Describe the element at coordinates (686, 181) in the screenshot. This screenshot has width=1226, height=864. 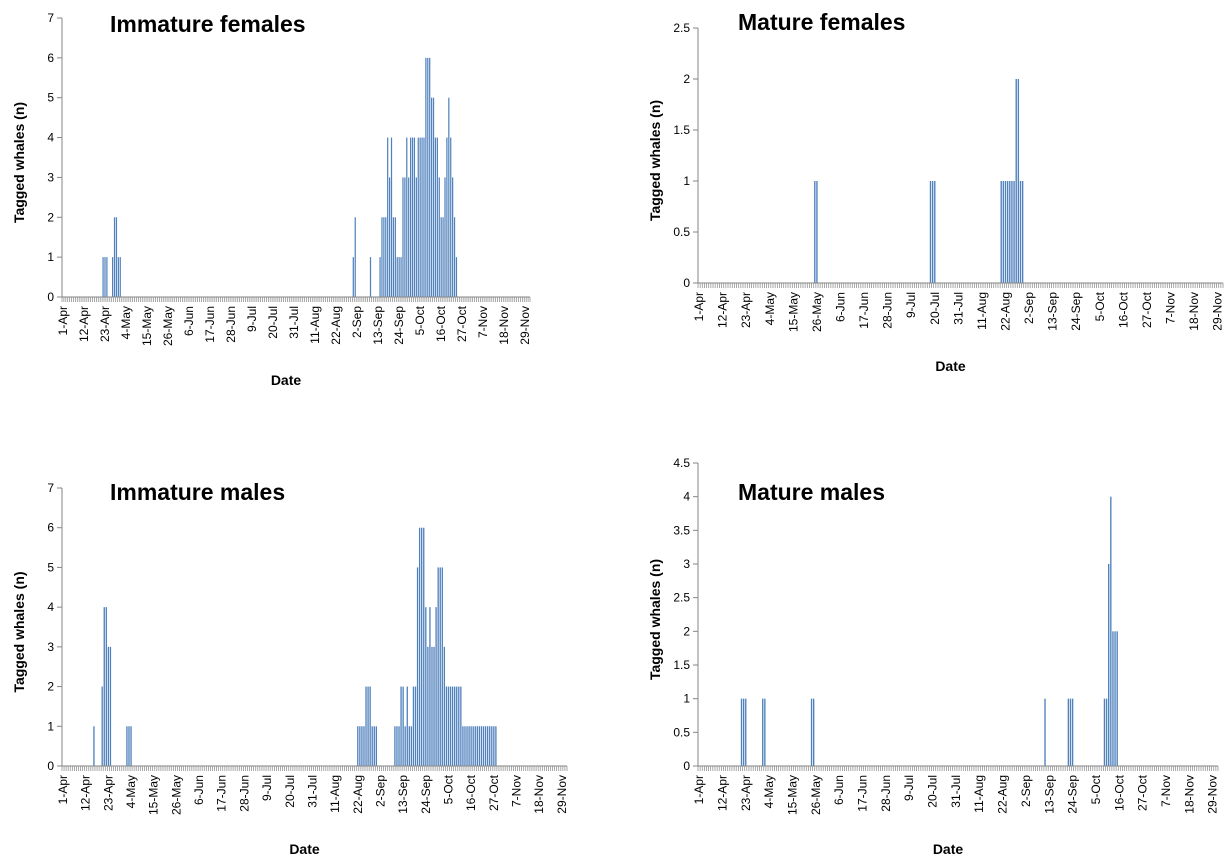
I see `y-tick-label: 1` at that location.